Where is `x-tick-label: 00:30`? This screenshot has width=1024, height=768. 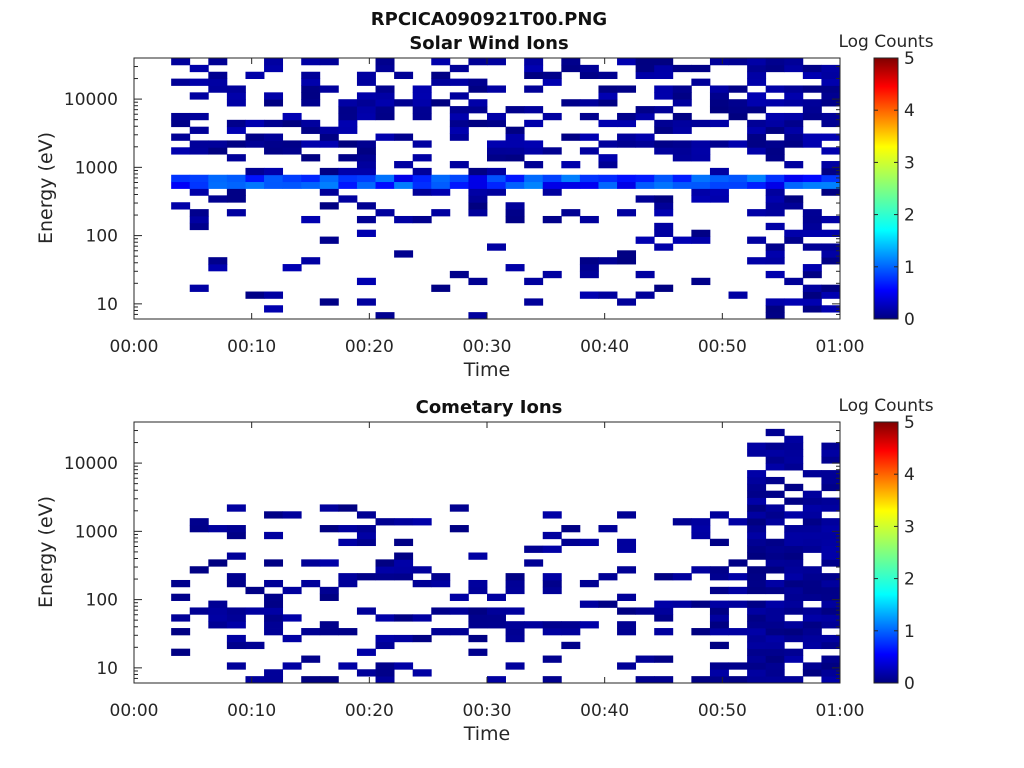
x-tick-label: 00:30 is located at coordinates (487, 347).